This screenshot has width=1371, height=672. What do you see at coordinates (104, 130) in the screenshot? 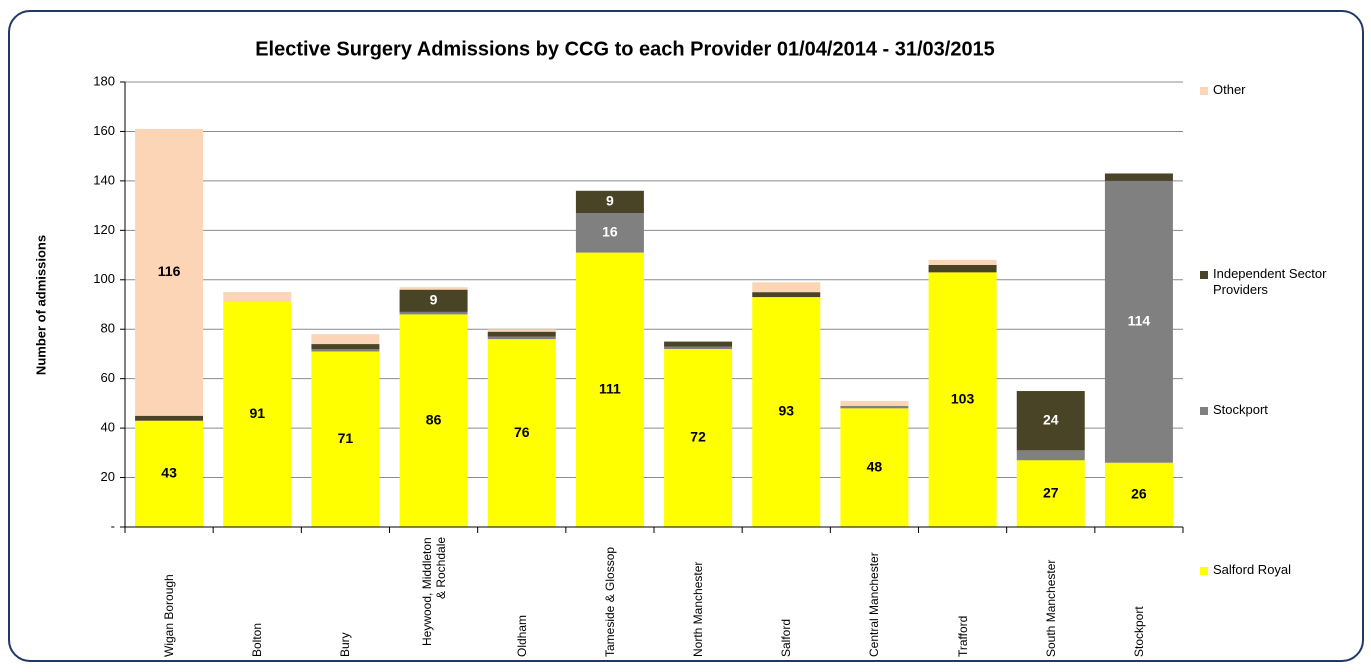
I see `y-tick-label: 160` at bounding box center [104, 130].